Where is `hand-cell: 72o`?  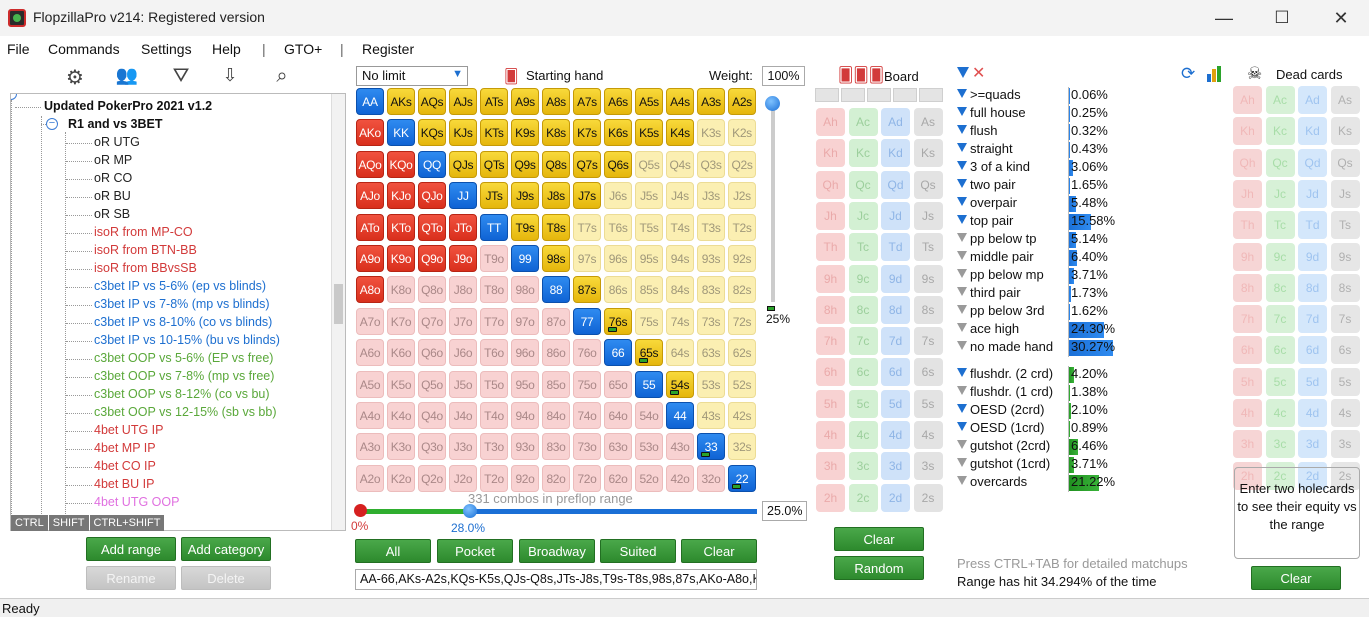 hand-cell: 72o is located at coordinates (587, 478).